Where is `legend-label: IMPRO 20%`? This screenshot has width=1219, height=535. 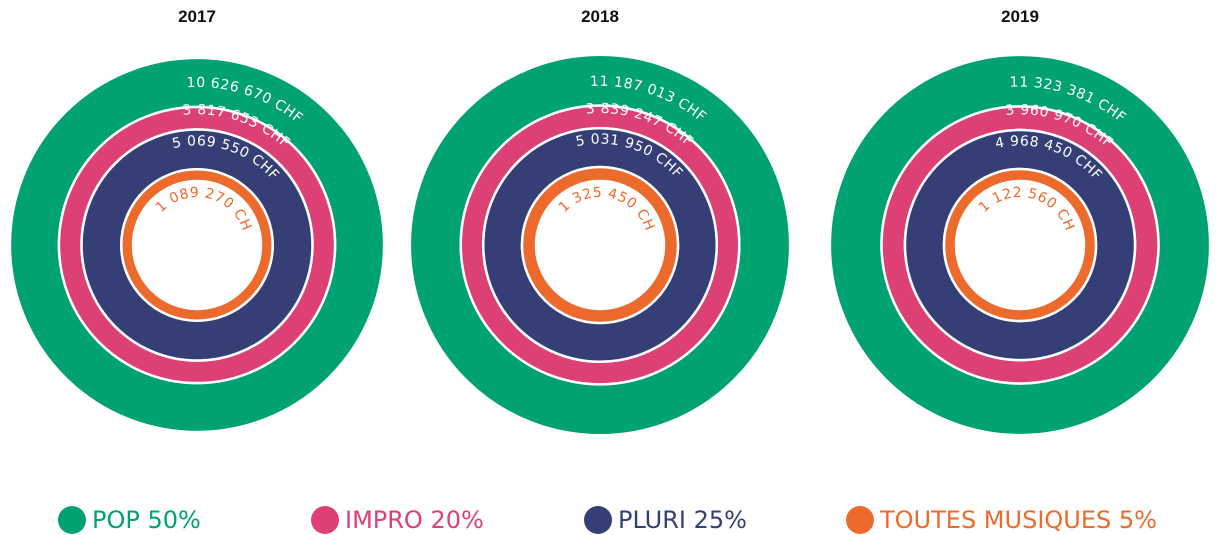 legend-label: IMPRO 20% is located at coordinates (414, 520).